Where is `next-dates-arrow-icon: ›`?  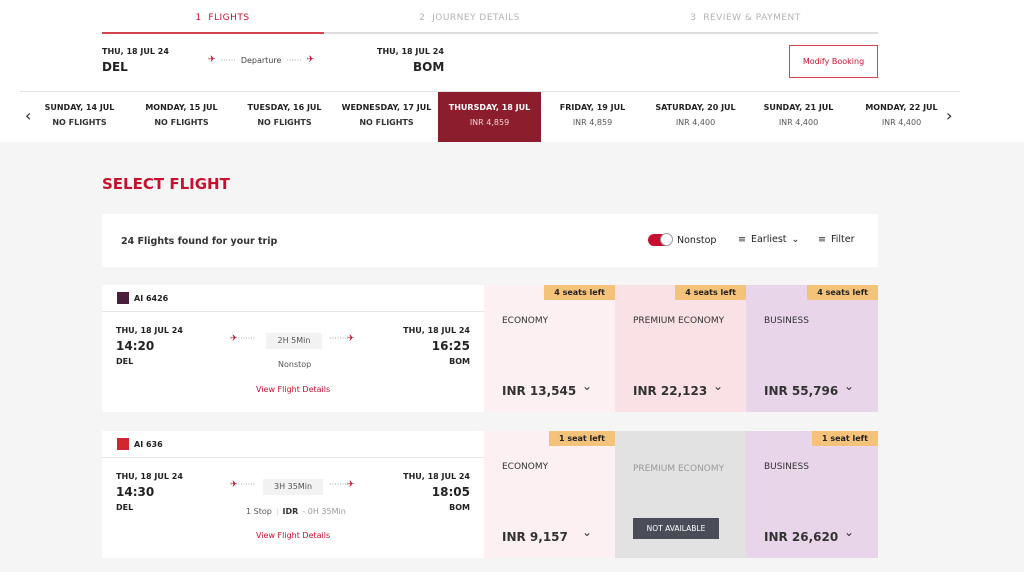
next-dates-arrow-icon: › is located at coordinates (949, 115).